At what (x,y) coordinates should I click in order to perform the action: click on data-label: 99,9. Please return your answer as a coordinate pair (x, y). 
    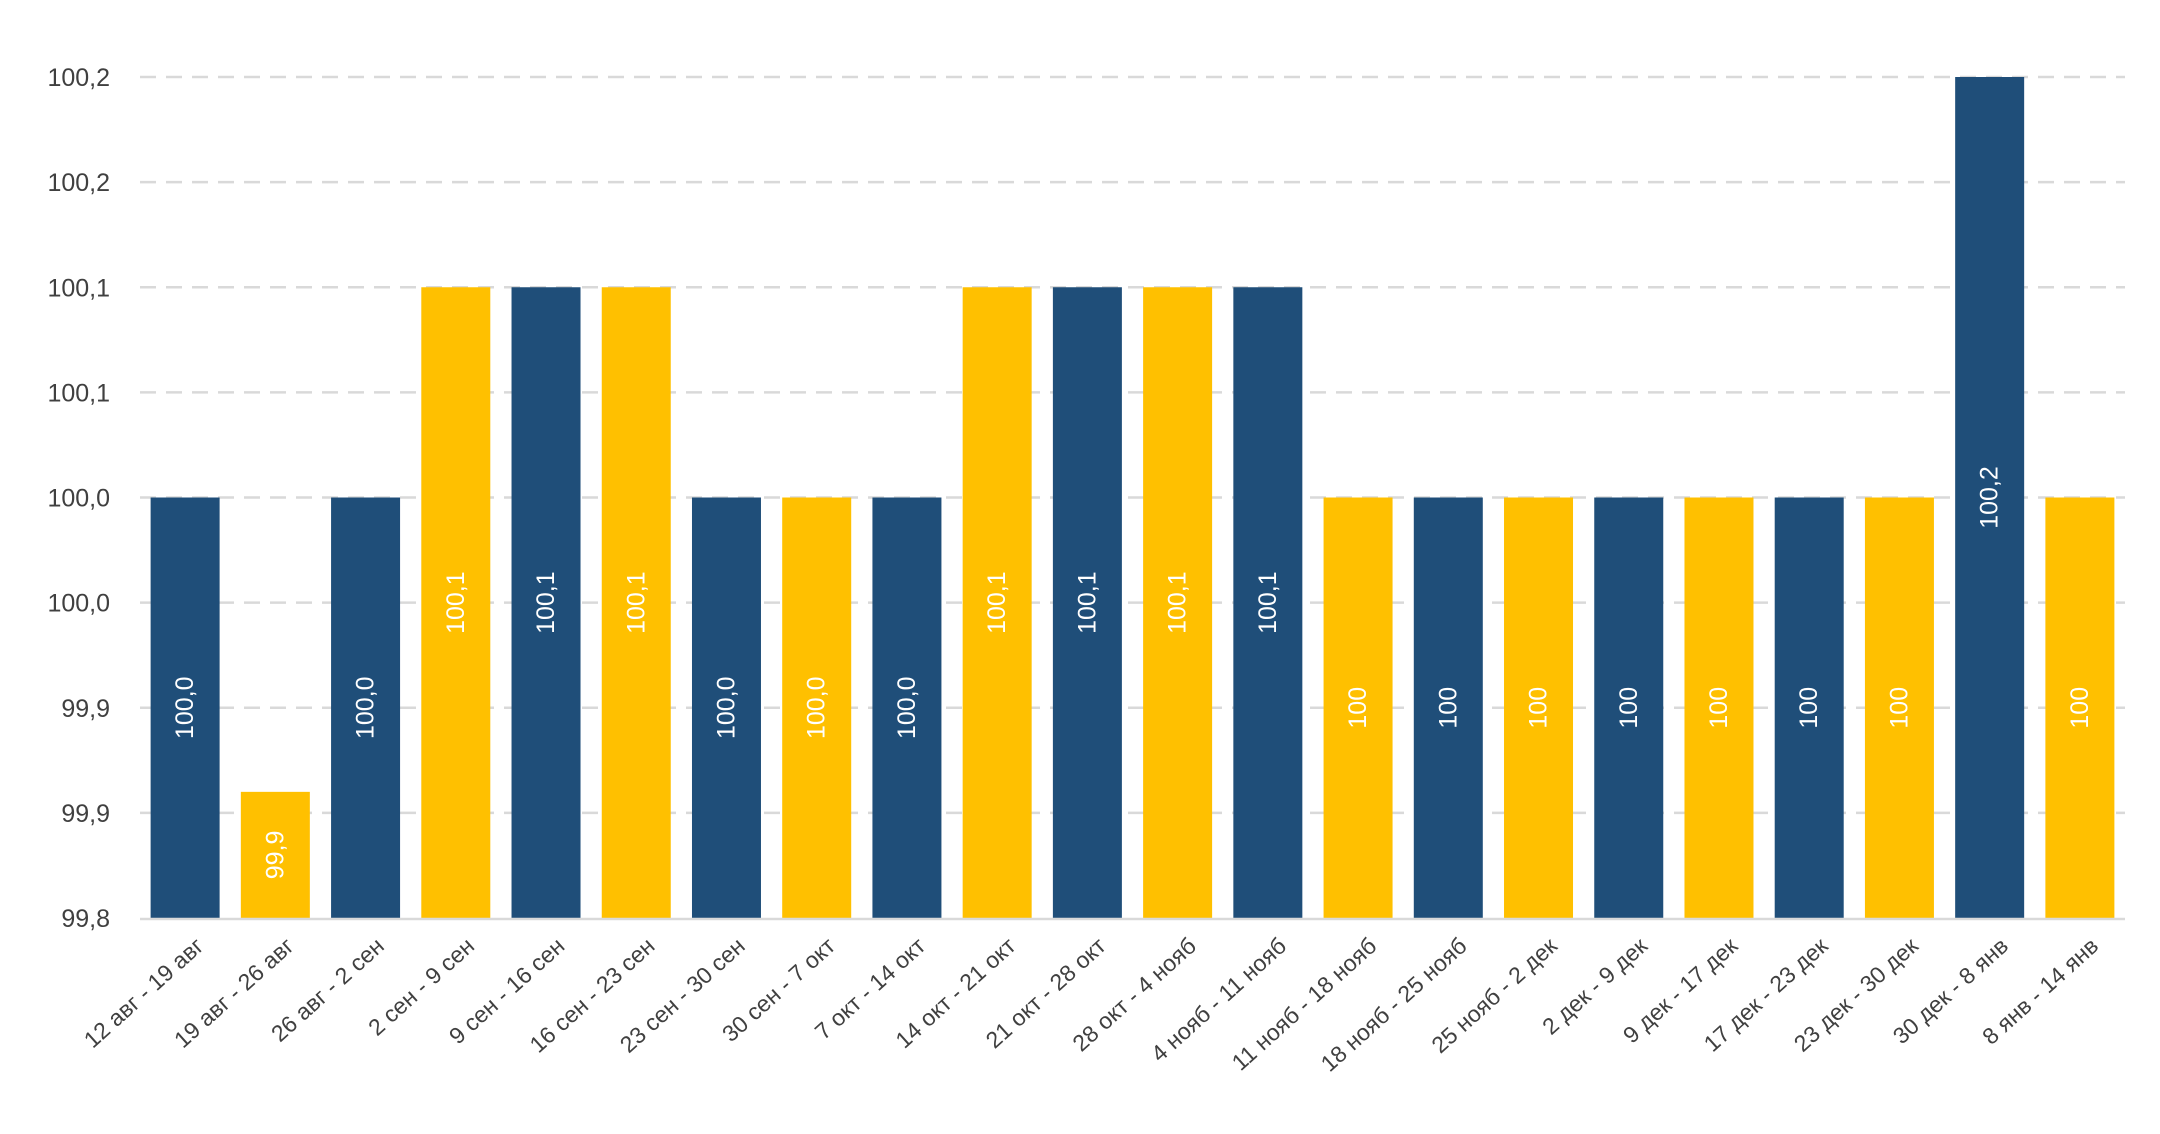
    Looking at the image, I should click on (275, 855).